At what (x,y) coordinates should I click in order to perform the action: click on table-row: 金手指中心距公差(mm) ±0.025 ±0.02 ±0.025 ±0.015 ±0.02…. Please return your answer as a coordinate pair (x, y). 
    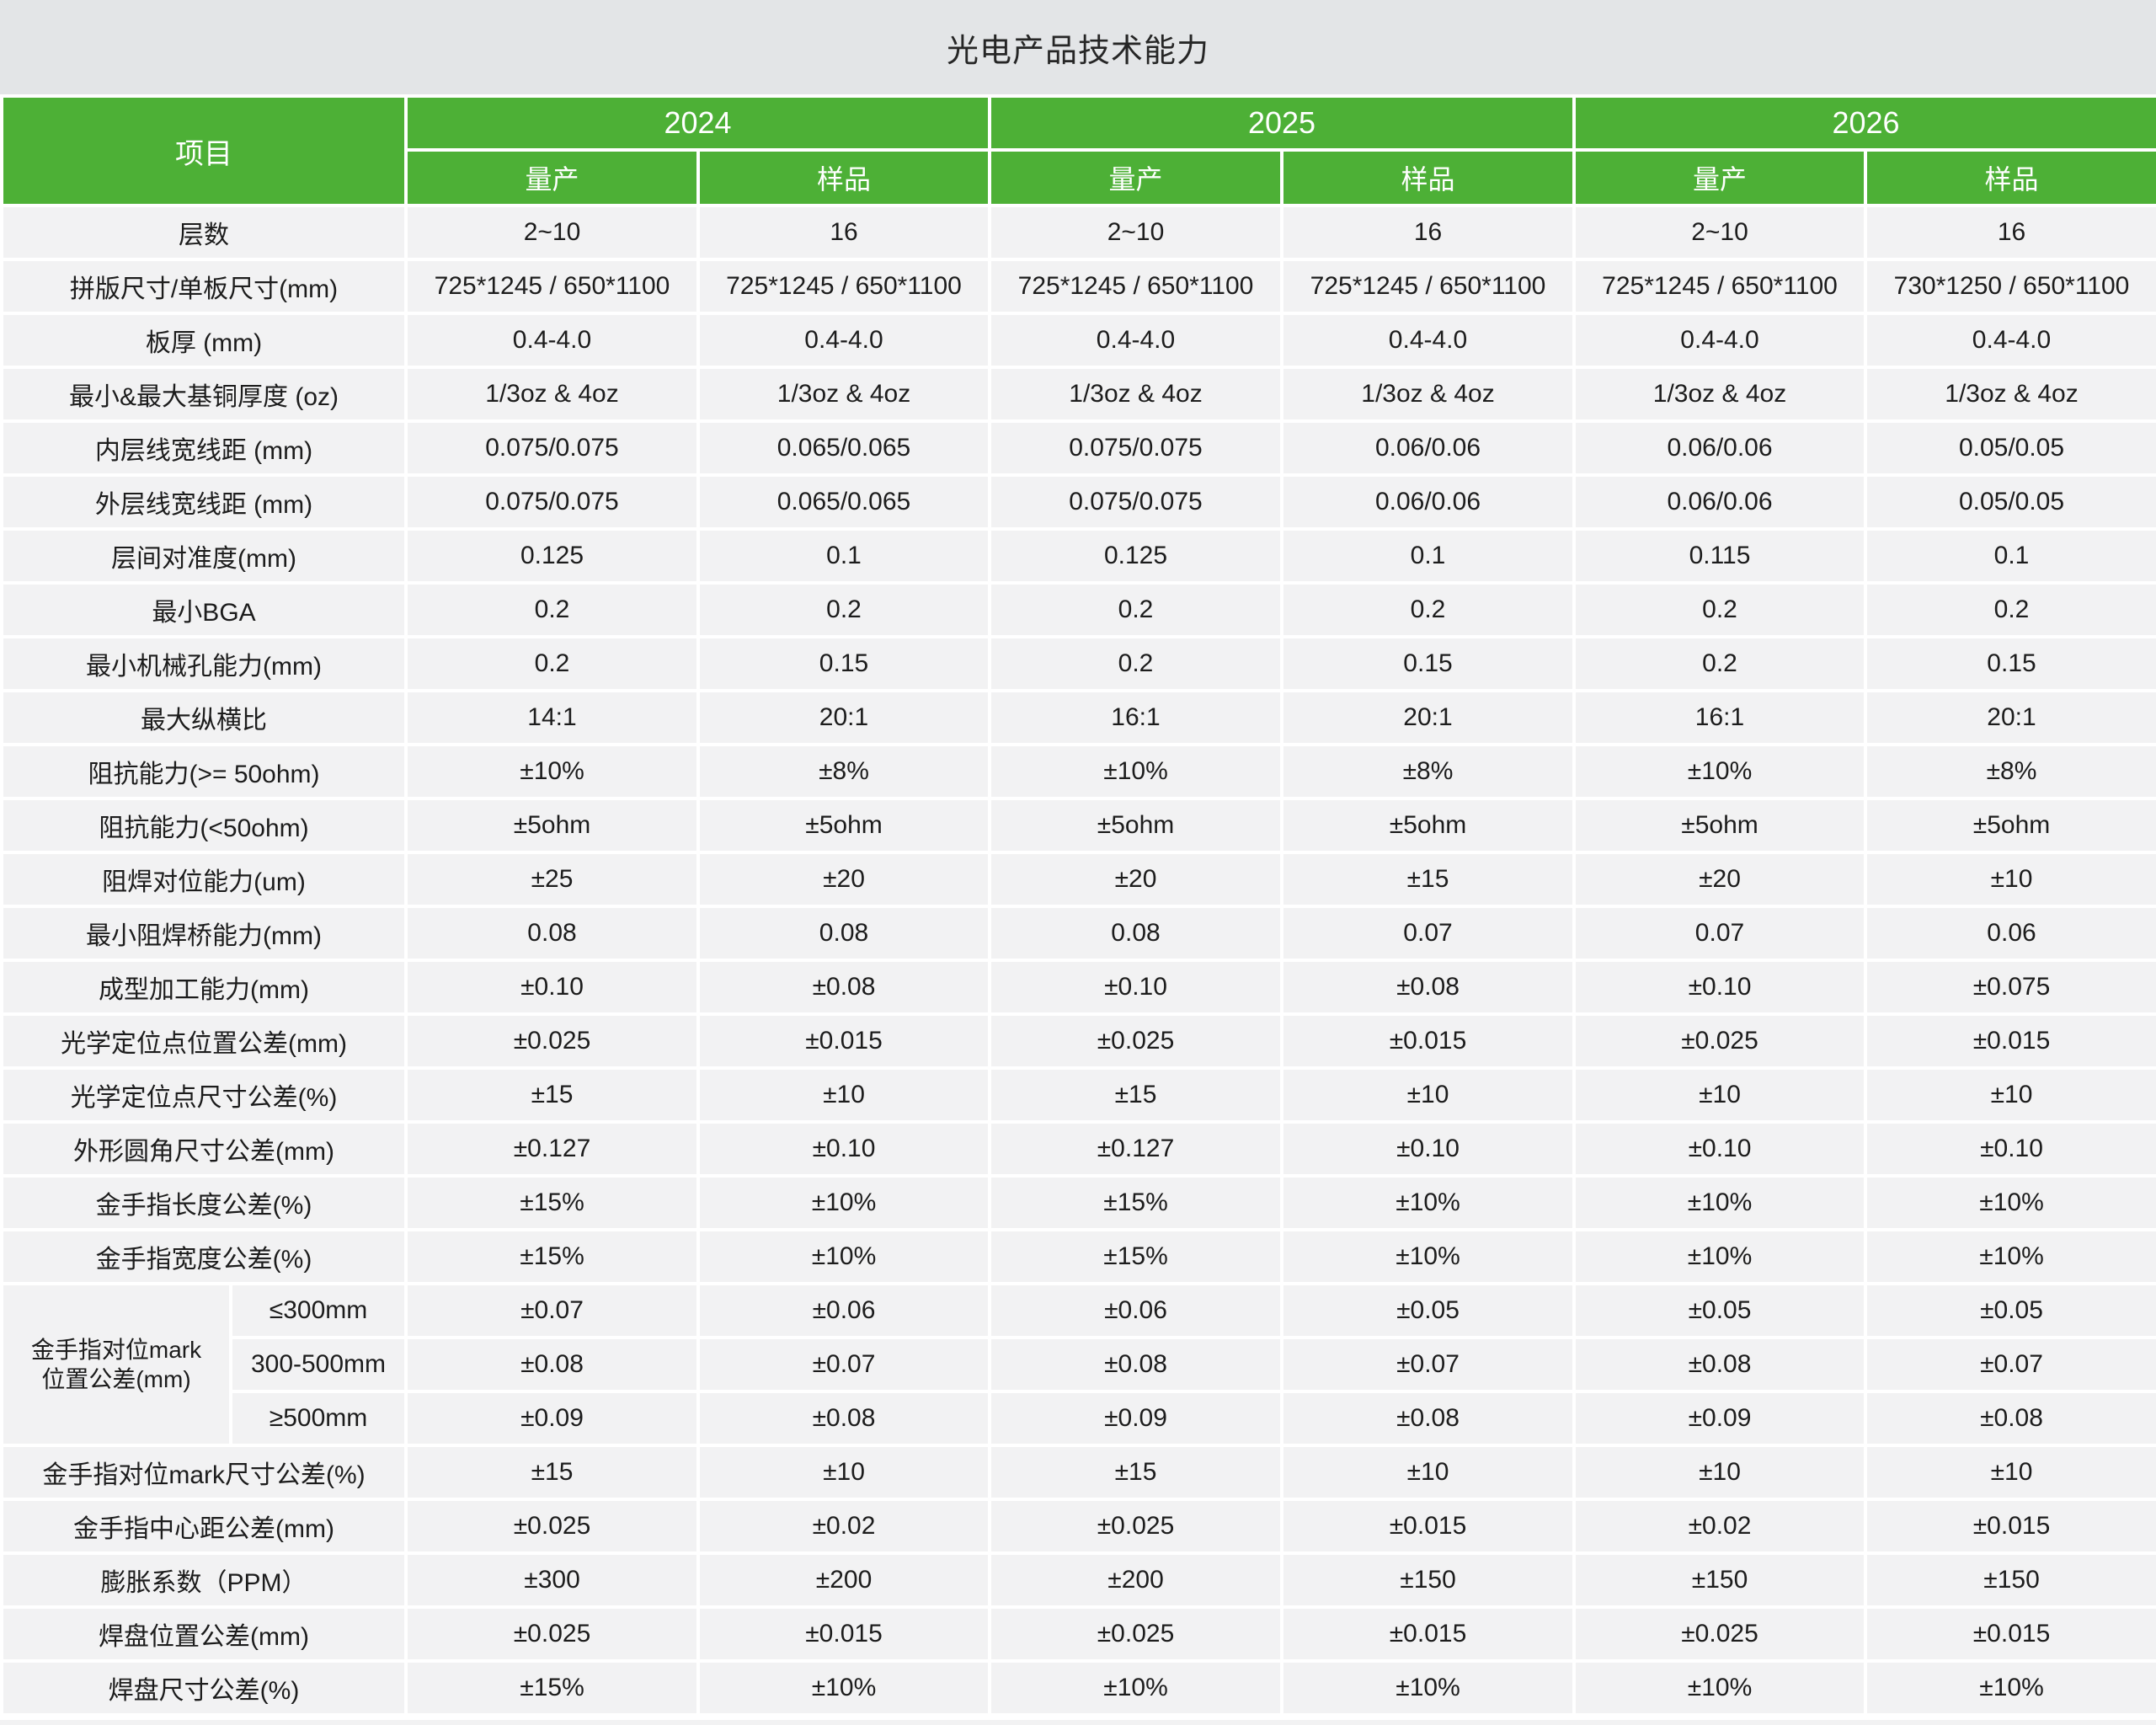
    Looking at the image, I should click on (1078, 1526).